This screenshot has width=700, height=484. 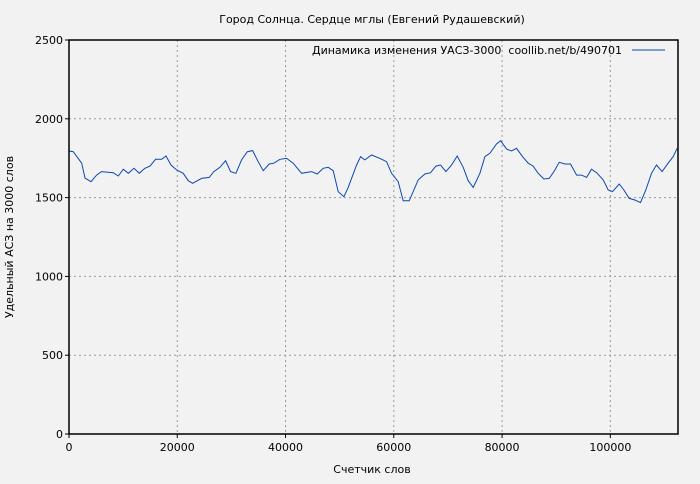 What do you see at coordinates (49, 119) in the screenshot?
I see `y-tick-label: 2000` at bounding box center [49, 119].